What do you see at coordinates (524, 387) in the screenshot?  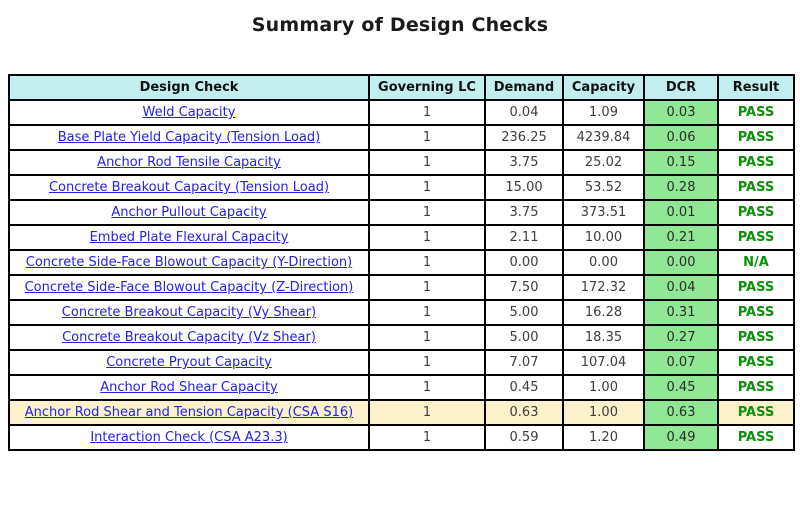 I see `demand-value: 0.45` at bounding box center [524, 387].